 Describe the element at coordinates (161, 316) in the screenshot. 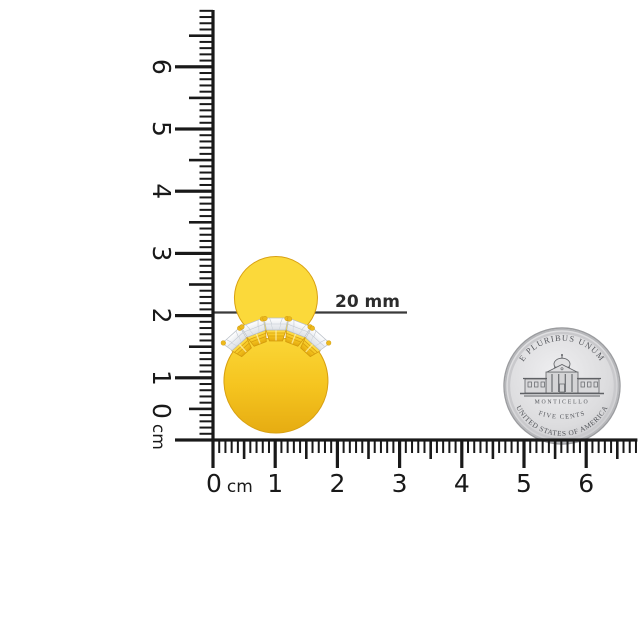

I see `v-ruler-label: 2` at that location.